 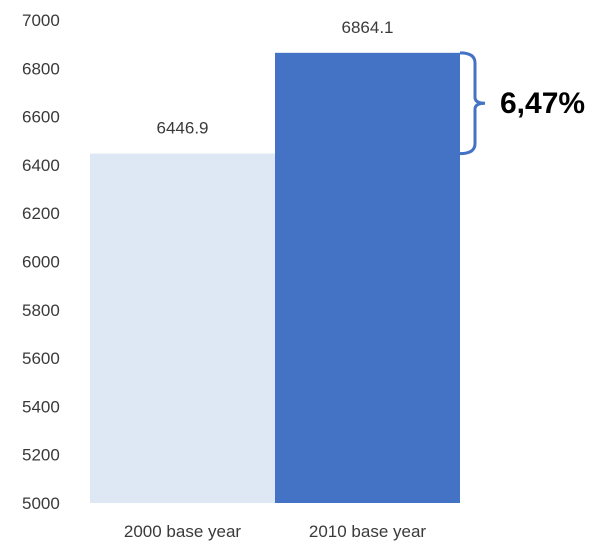 I want to click on y-tick-label: 7000, so click(x=41, y=20).